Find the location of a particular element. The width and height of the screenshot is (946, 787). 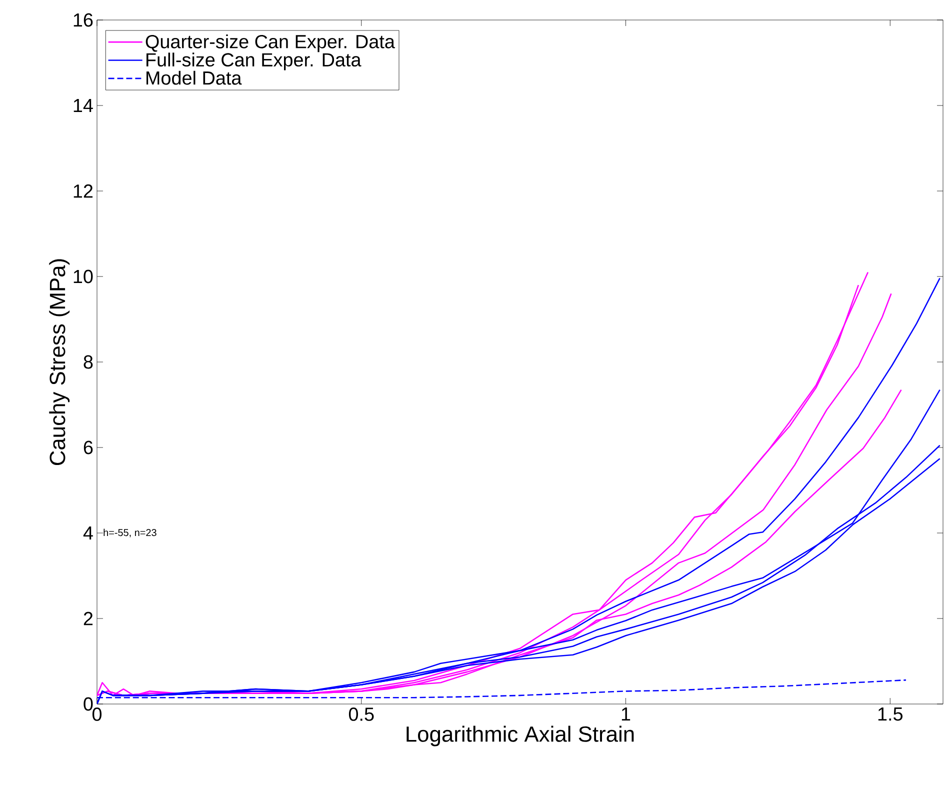

y-tick-label: 6 is located at coordinates (88, 447).